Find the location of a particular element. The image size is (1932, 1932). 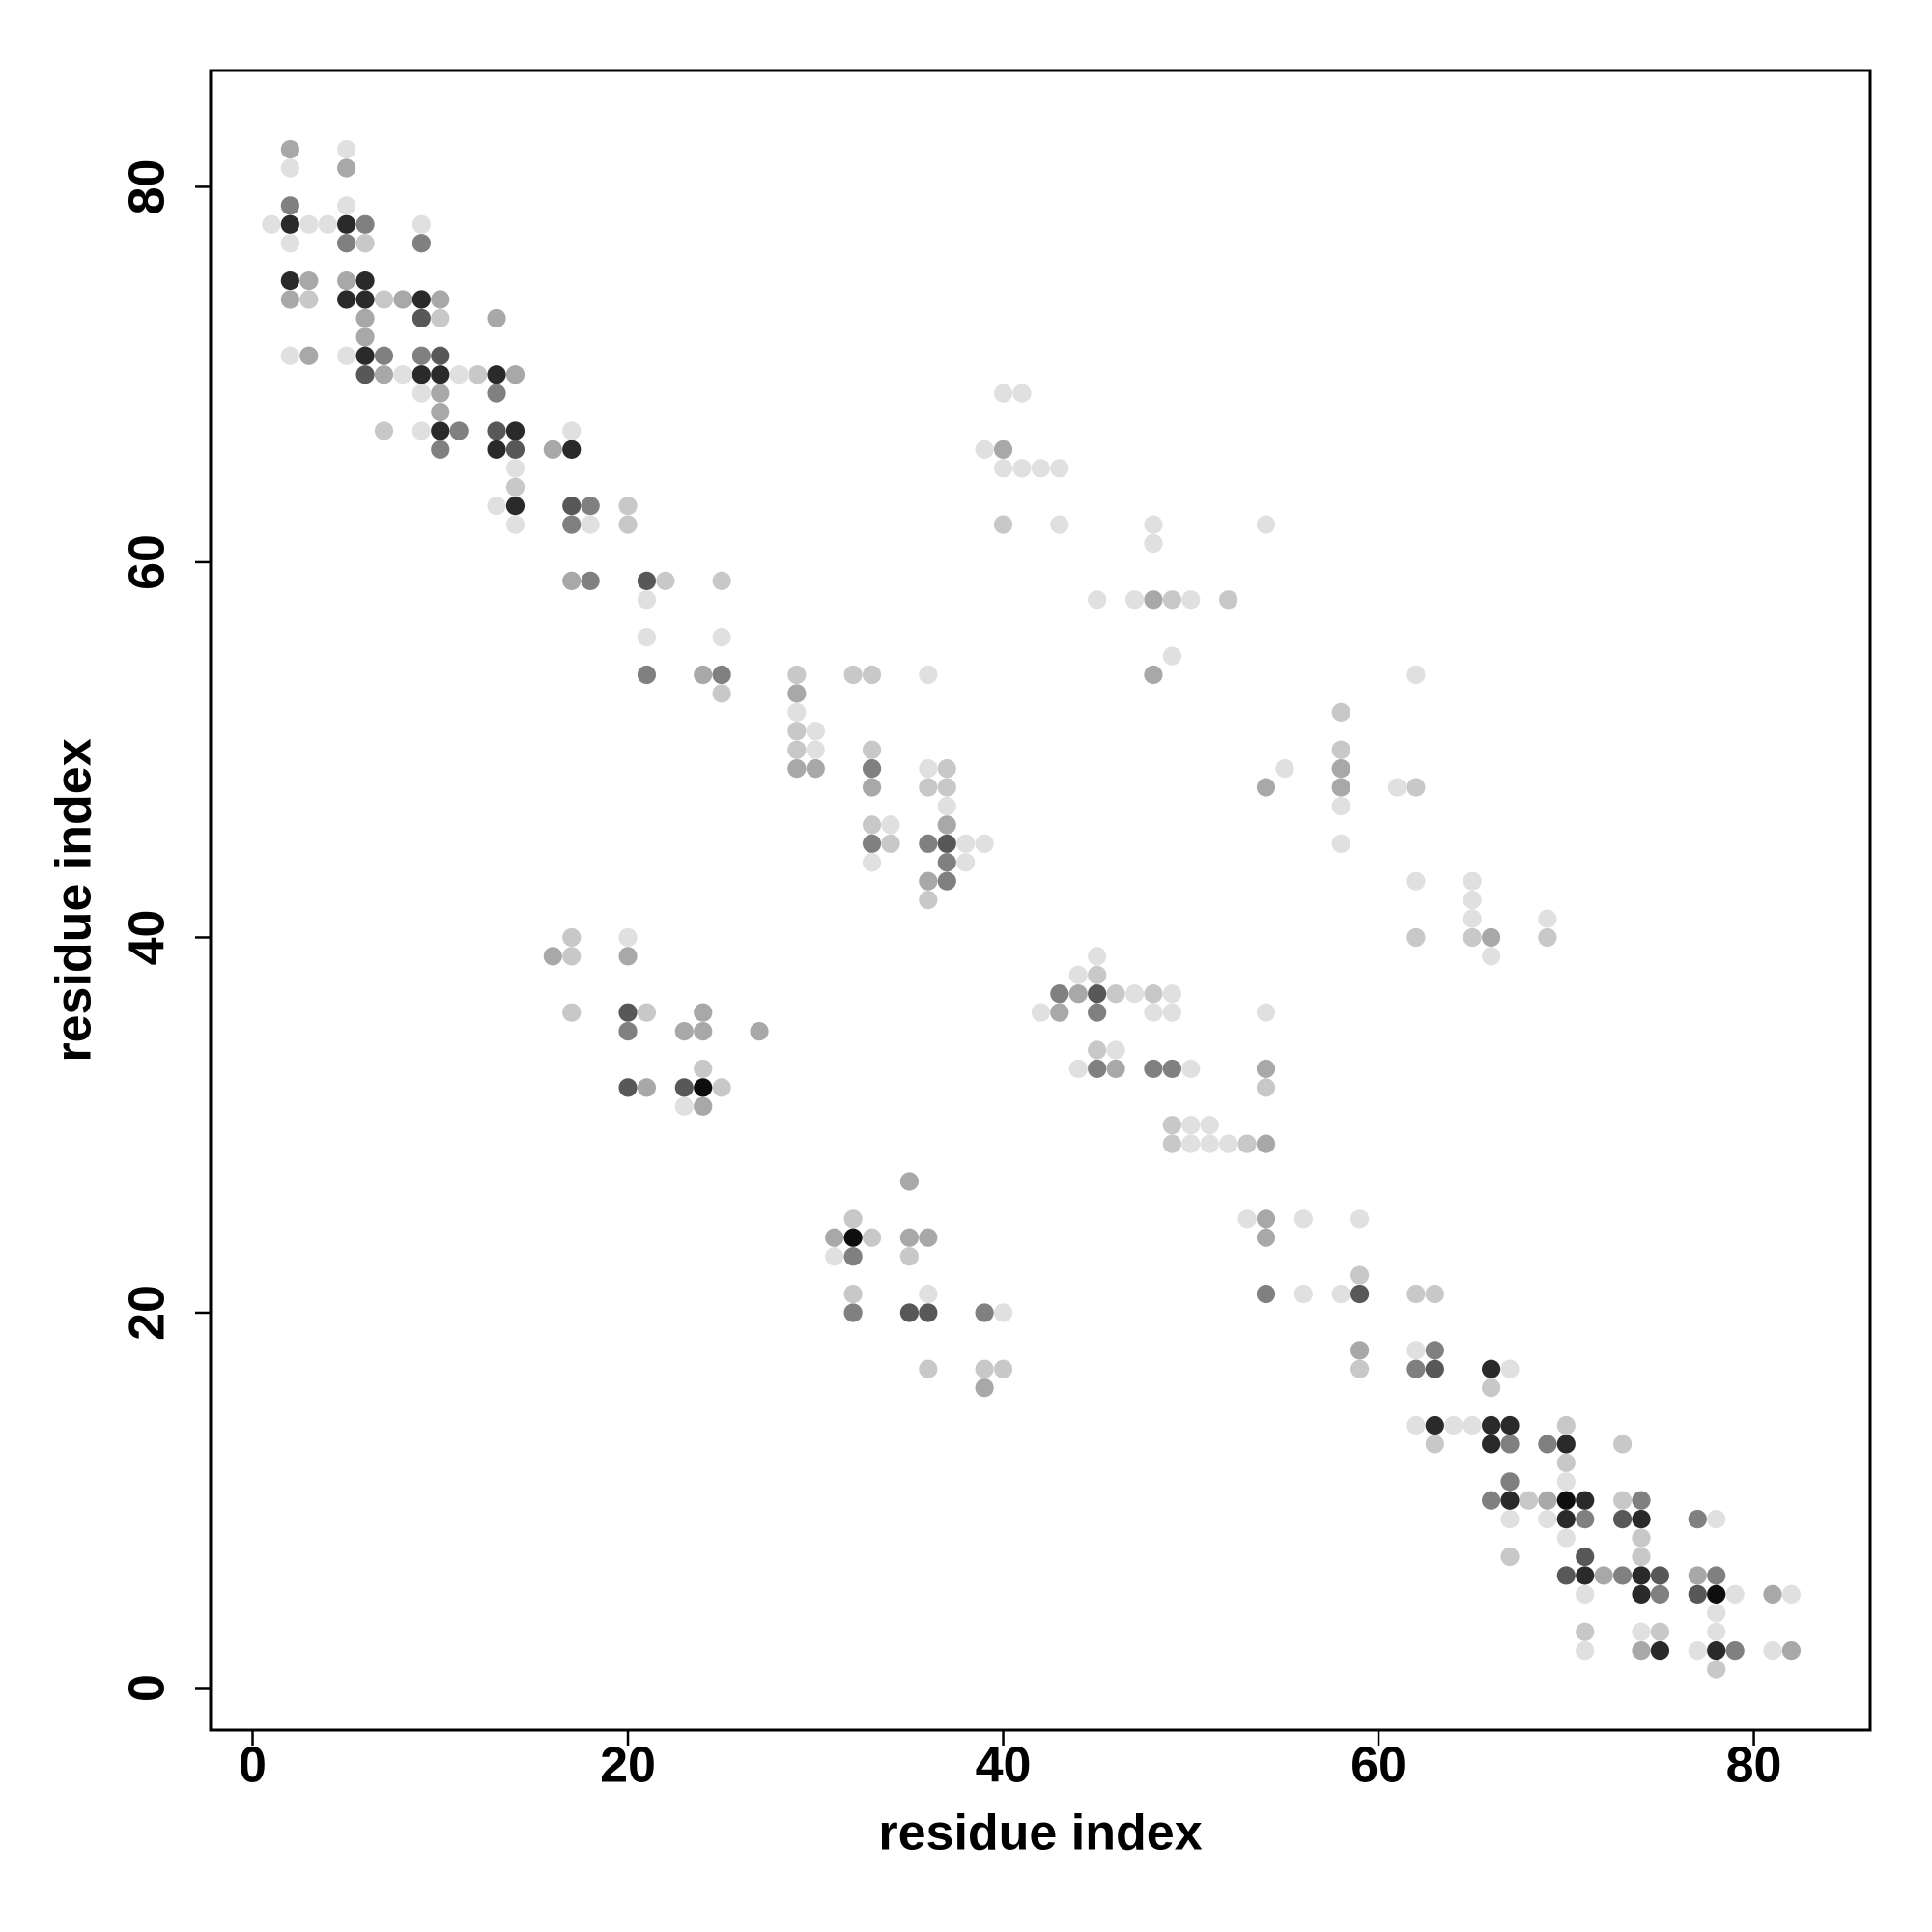

x-axis-title: residue index is located at coordinates (1040, 1833).